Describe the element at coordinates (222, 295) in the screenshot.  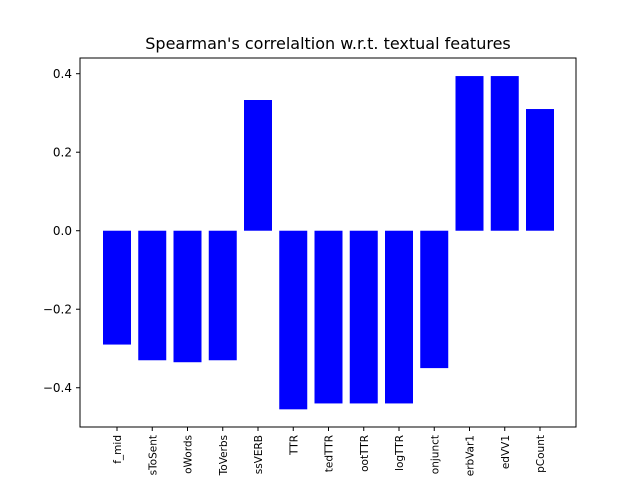
I see `bar-ToVerbs` at that location.